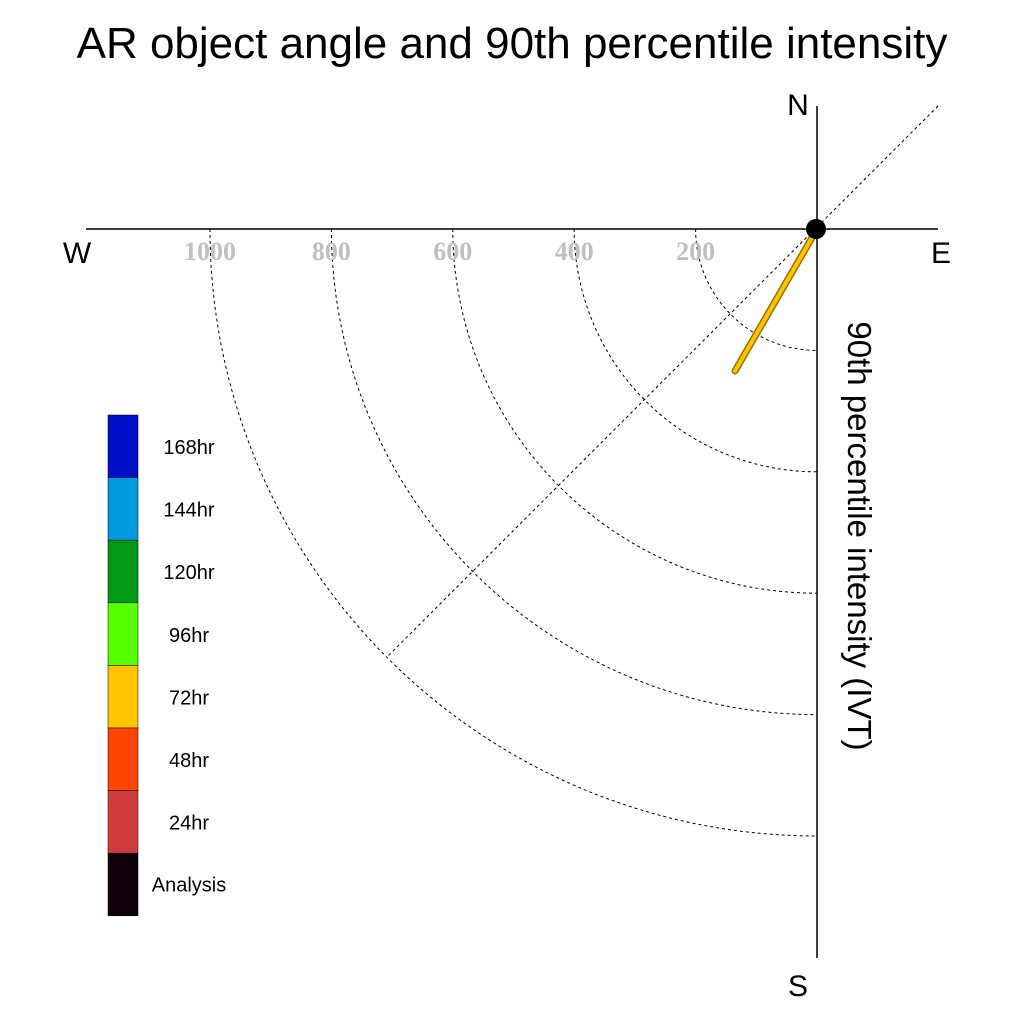 The height and width of the screenshot is (1024, 1024). What do you see at coordinates (77, 253) in the screenshot?
I see `compass-west-label: W` at bounding box center [77, 253].